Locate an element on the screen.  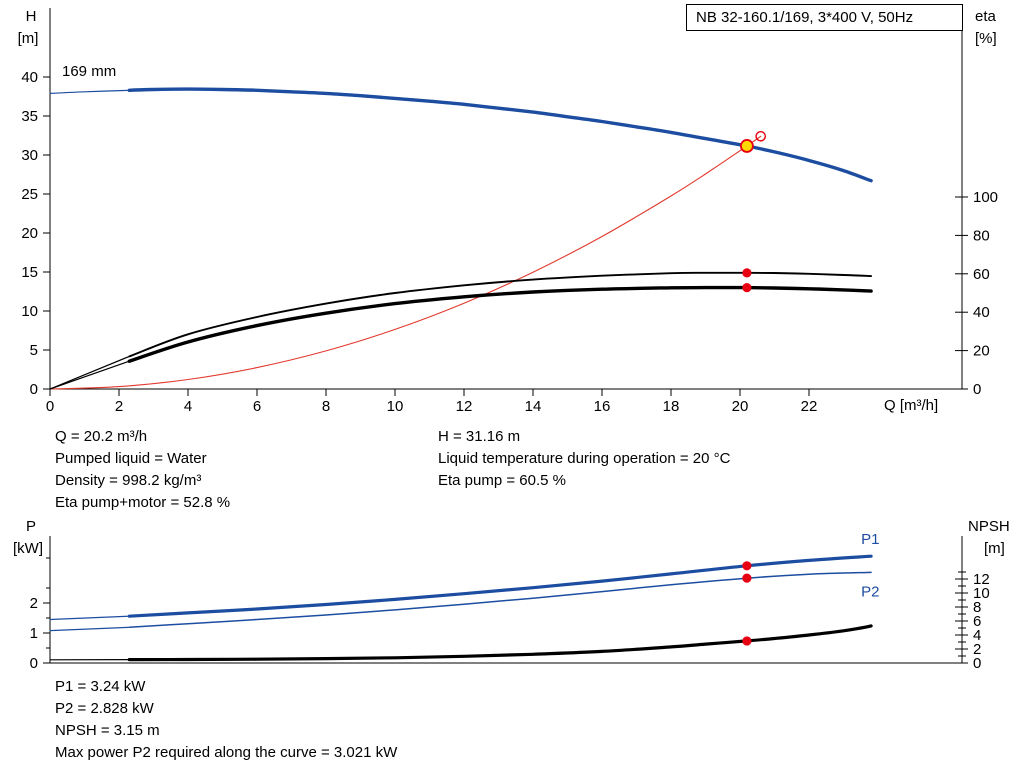
npsh-axis-title: NPSH is located at coordinates (989, 526).